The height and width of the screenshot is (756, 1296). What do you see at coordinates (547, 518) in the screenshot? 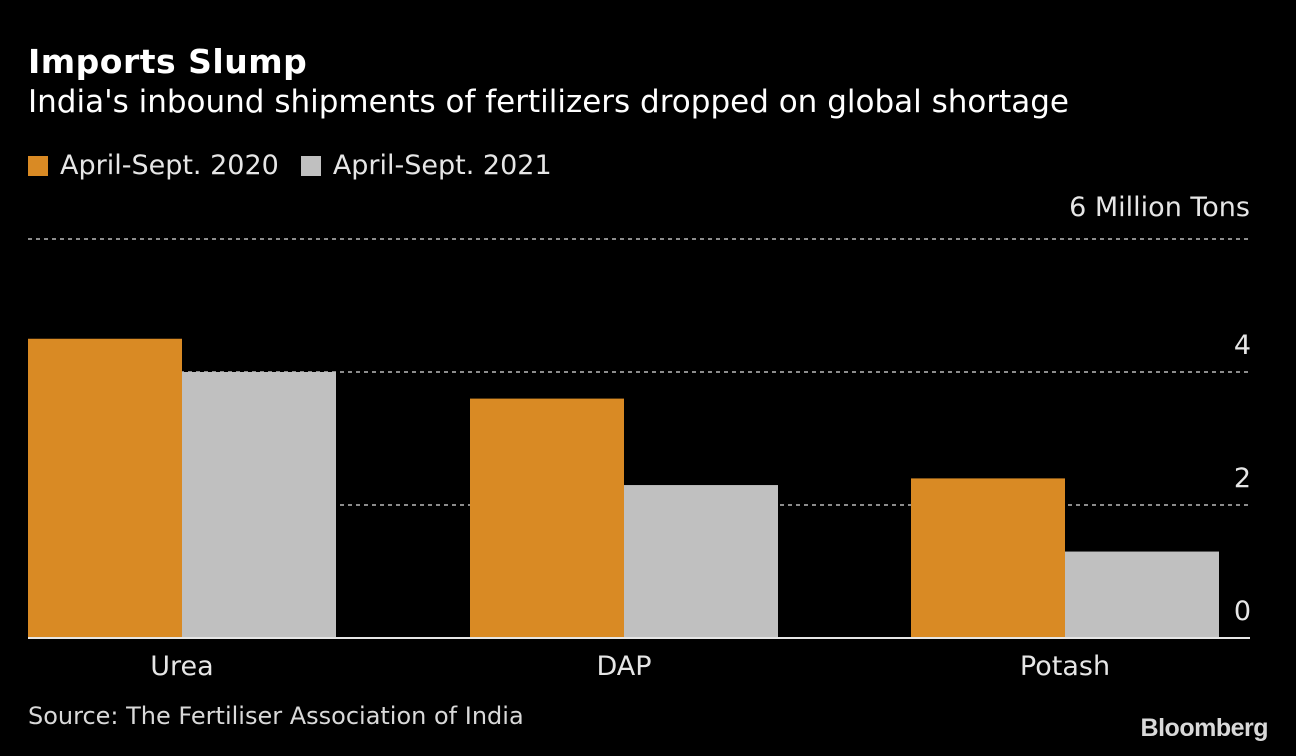
I see `bar-dap-2020` at bounding box center [547, 518].